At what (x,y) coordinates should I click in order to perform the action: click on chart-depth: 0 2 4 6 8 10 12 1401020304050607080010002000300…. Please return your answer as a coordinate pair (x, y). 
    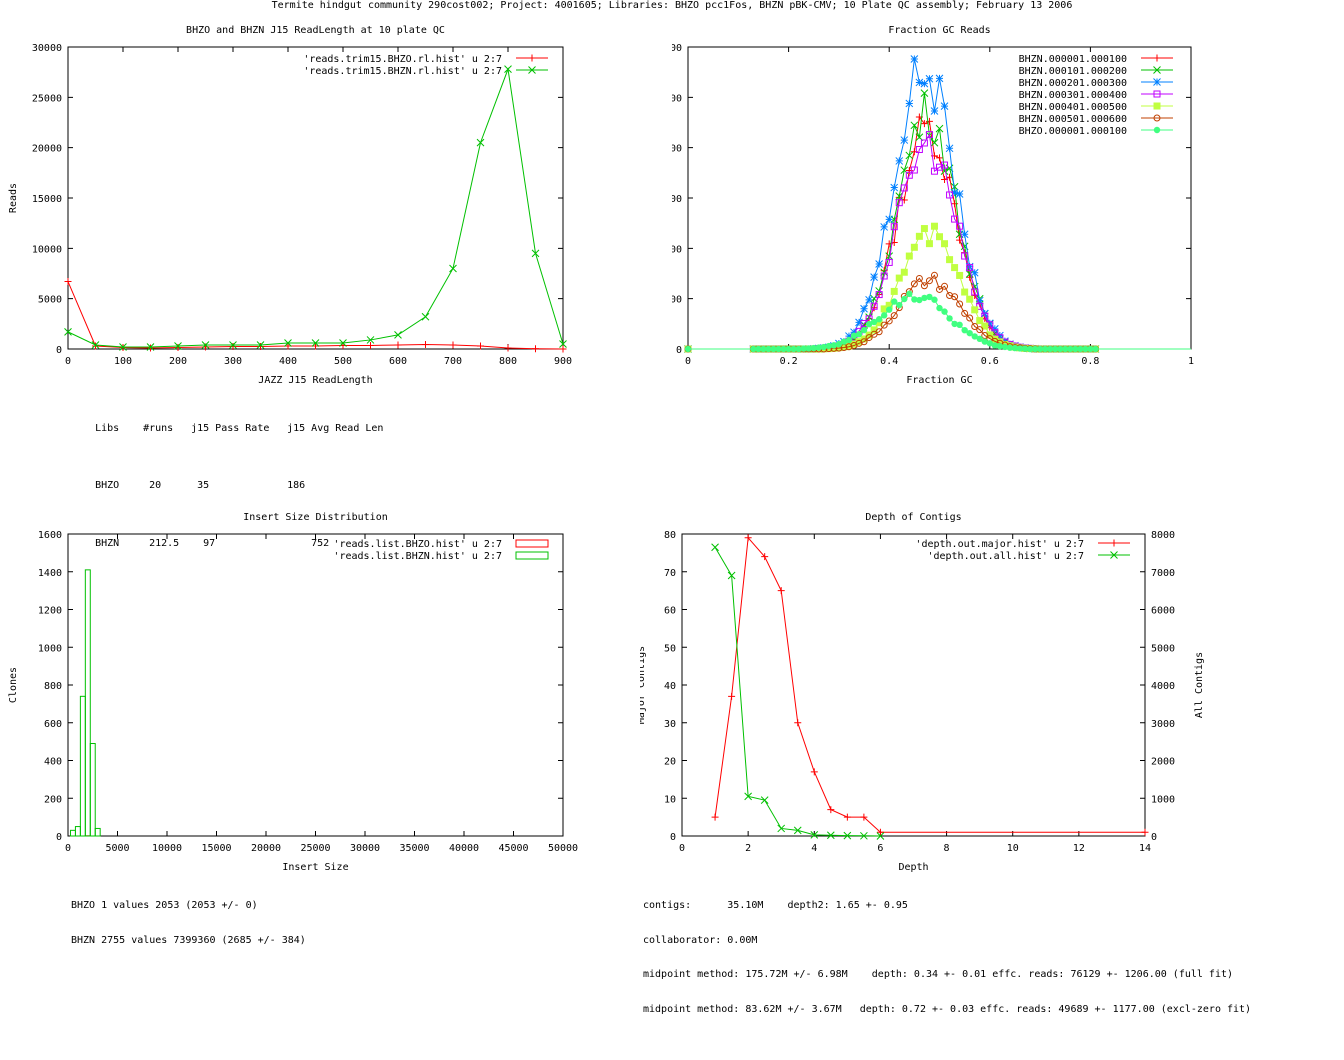
    Looking at the image, I should click on (922, 692).